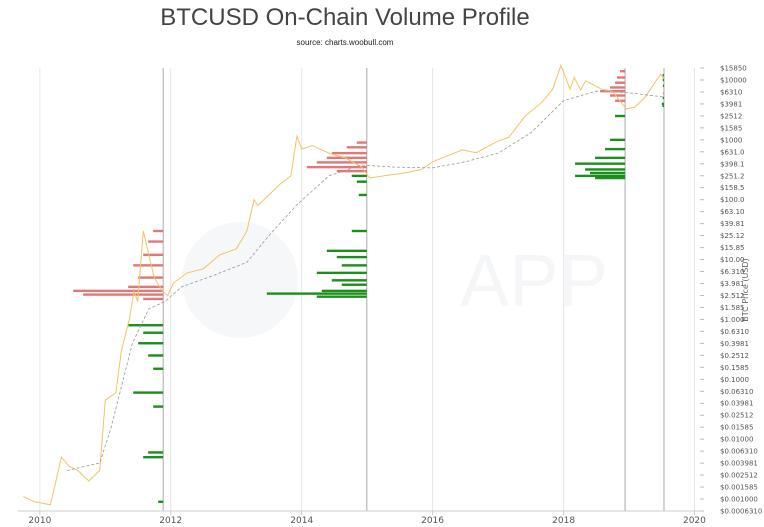 The height and width of the screenshot is (527, 764). What do you see at coordinates (732, 308) in the screenshot?
I see `y-tick-label: $1.585` at bounding box center [732, 308].